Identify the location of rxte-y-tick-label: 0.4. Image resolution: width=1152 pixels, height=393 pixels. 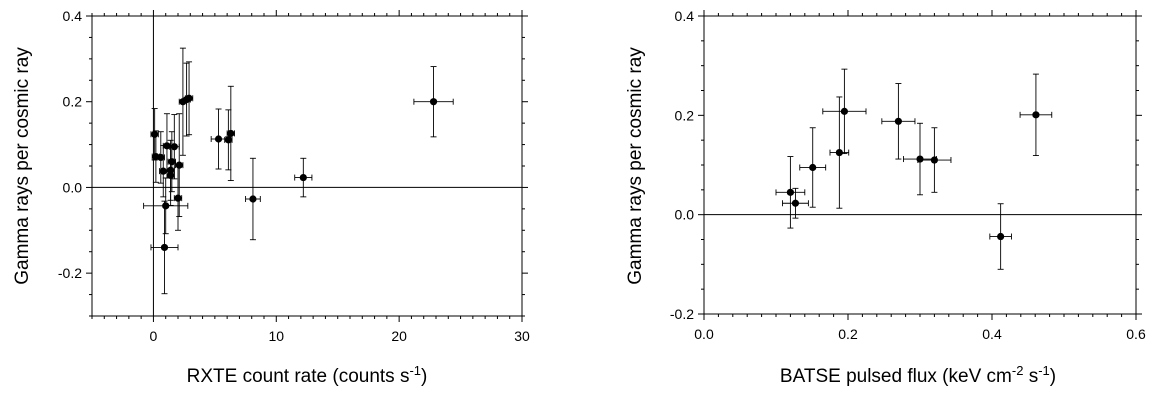
(73, 16).